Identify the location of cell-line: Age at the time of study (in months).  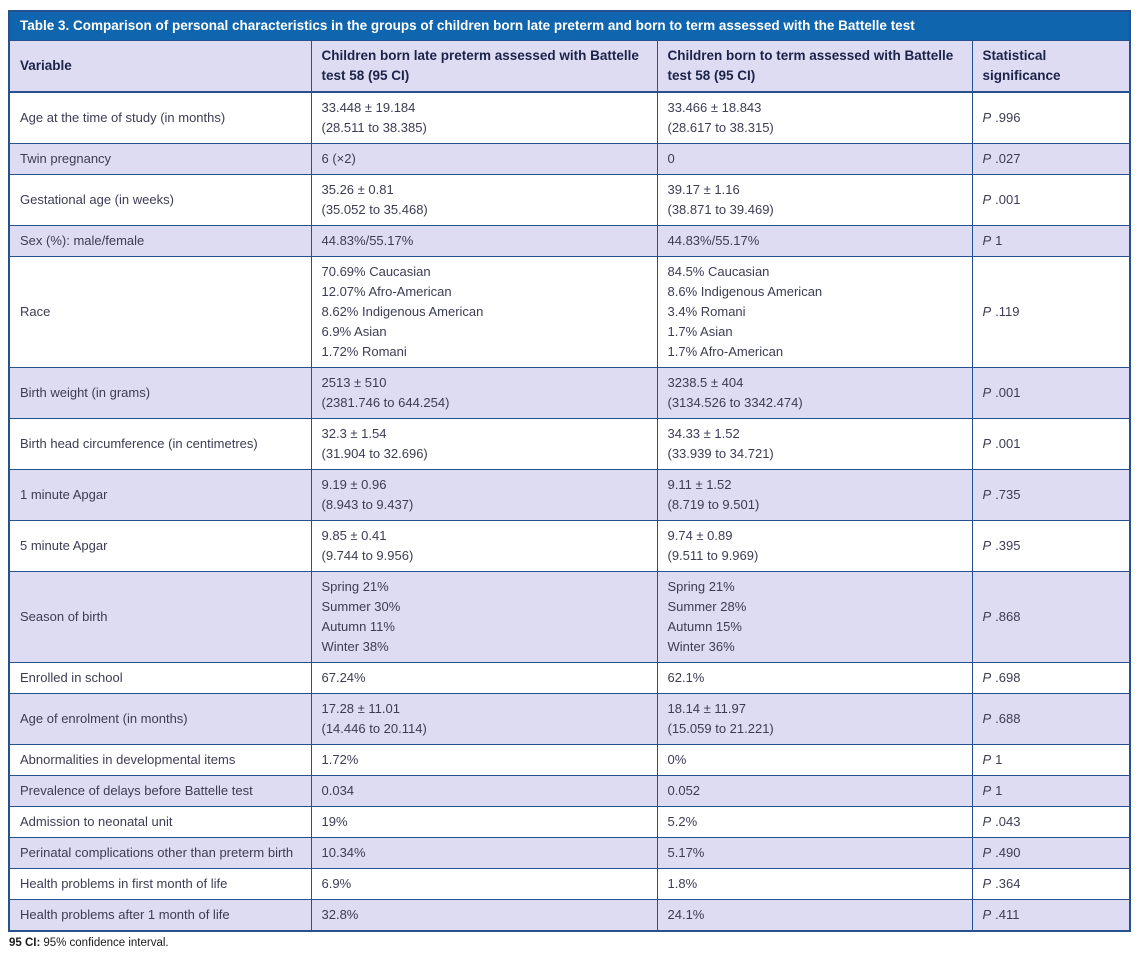
(123, 117).